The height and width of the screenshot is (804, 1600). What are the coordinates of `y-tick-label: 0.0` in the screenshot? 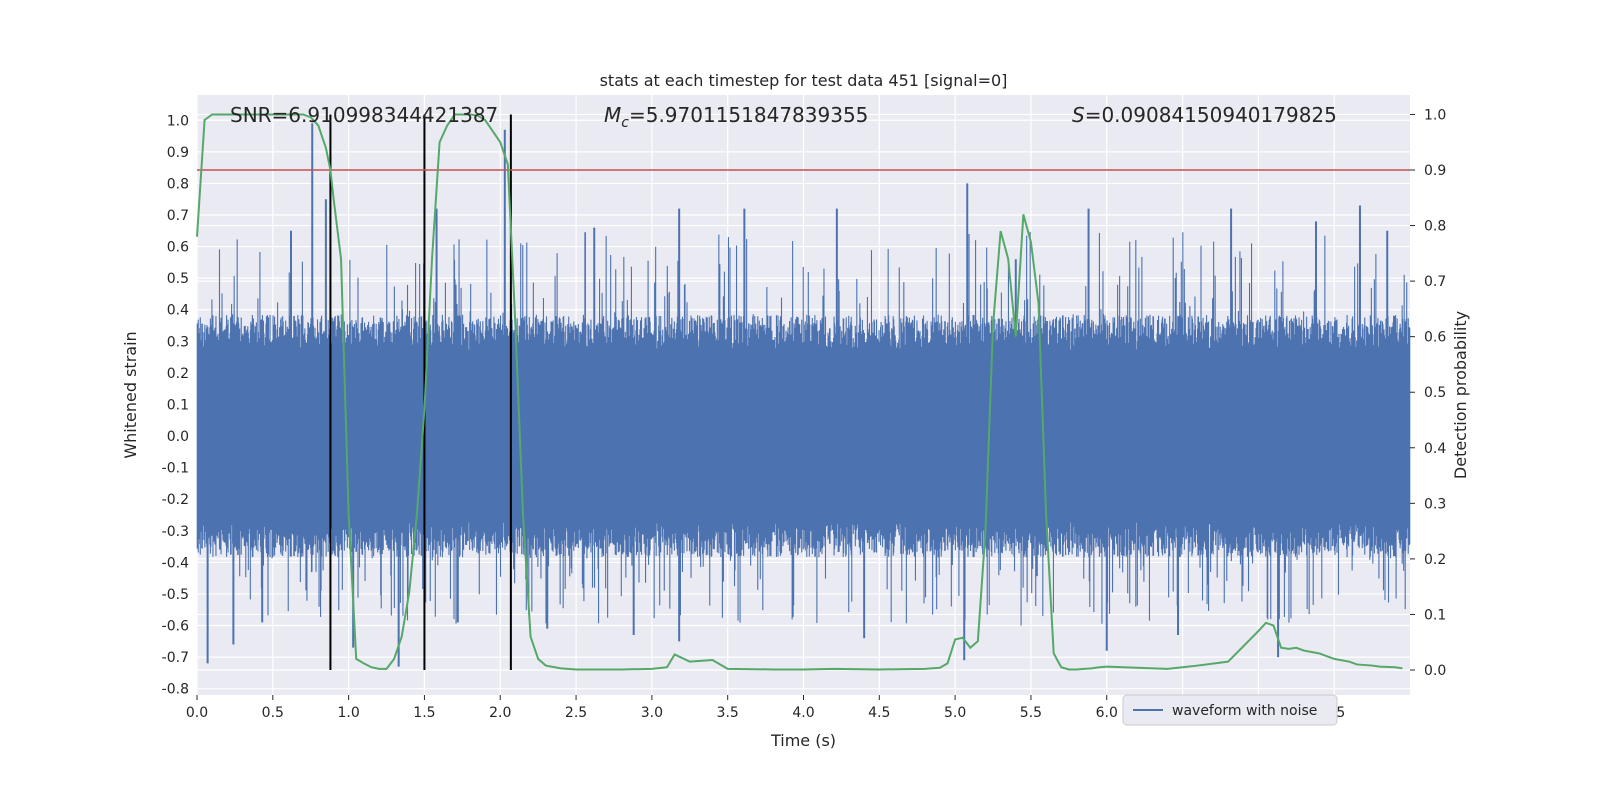 It's located at (178, 437).